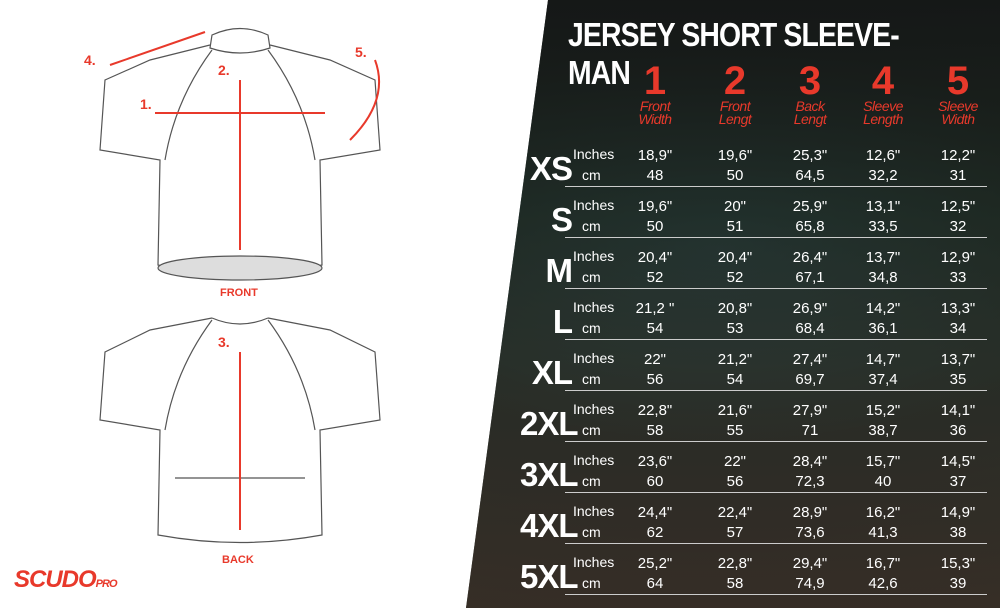 This screenshot has width=1000, height=613. I want to click on column-header: 3 Back Lengt, so click(810, 93).